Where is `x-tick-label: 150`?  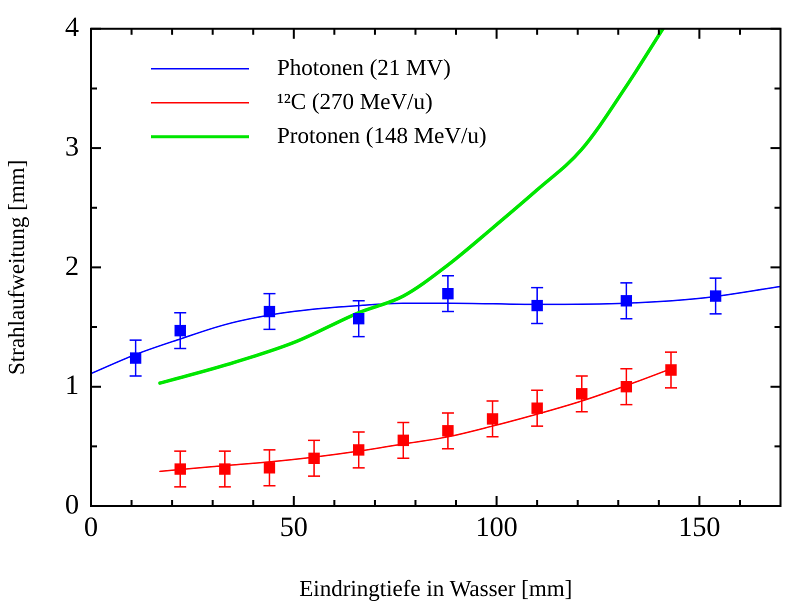
x-tick-label: 150 is located at coordinates (699, 528).